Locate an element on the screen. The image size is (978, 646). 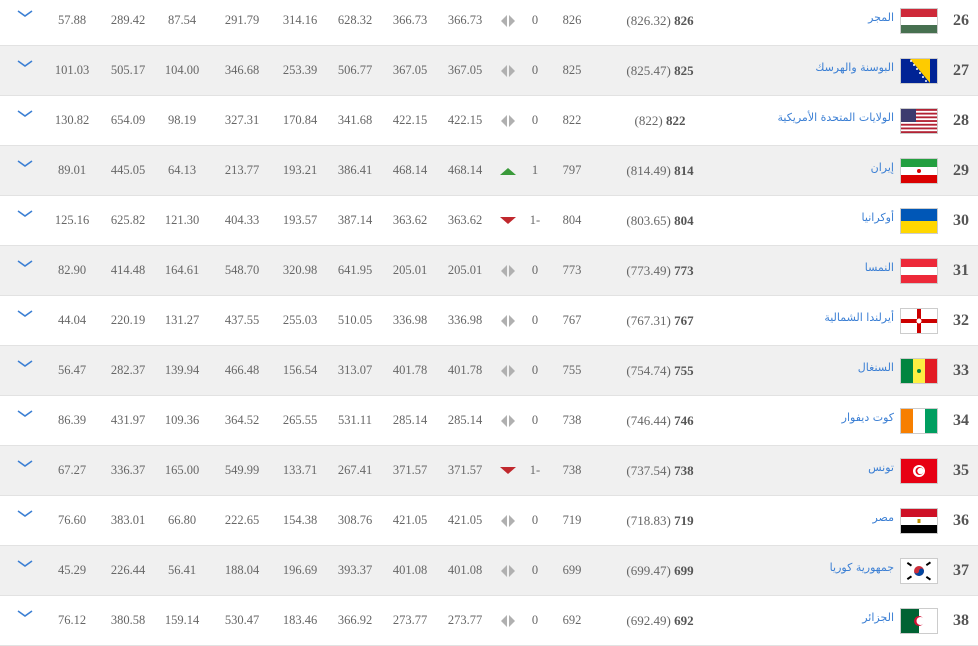
country-link: مصر is located at coordinates (883, 517).